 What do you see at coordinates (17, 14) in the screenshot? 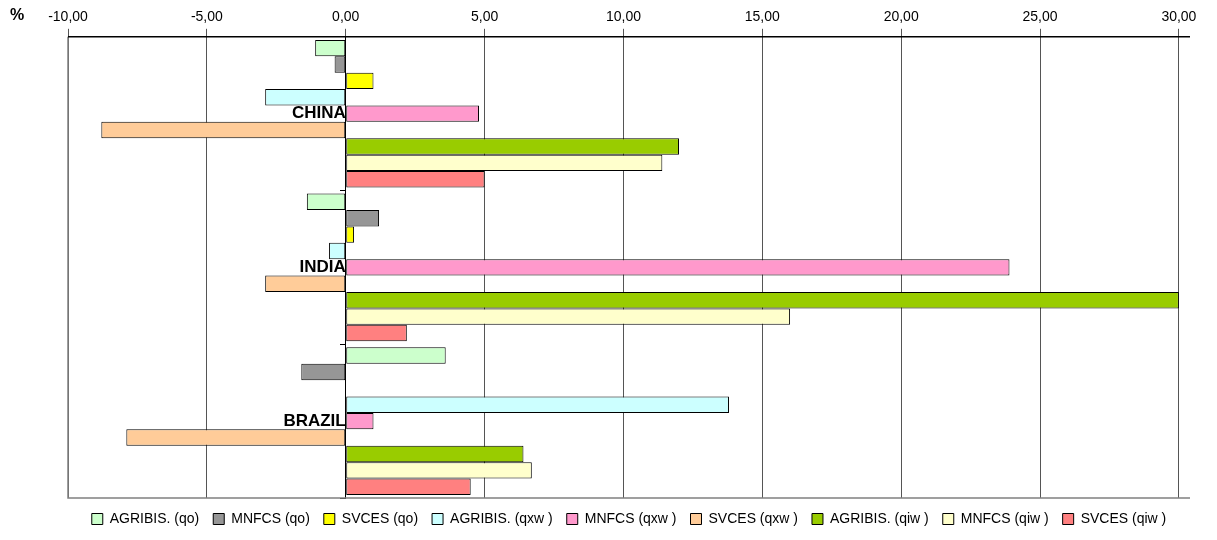
I see `x-axis-title: %` at bounding box center [17, 14].